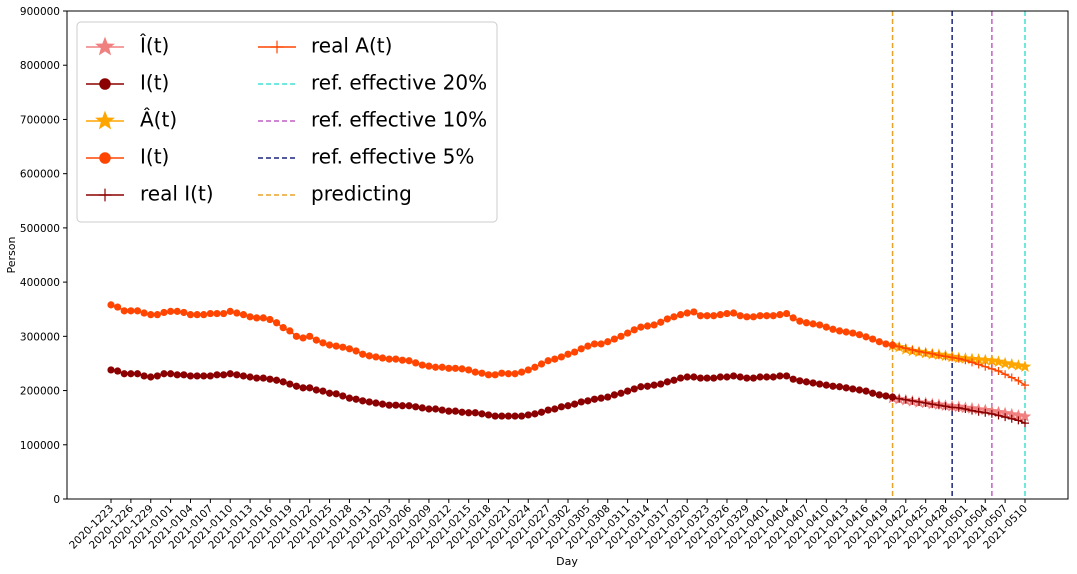  Describe the element at coordinates (40, 392) in the screenshot. I see `y-tick-label: 200000` at that location.